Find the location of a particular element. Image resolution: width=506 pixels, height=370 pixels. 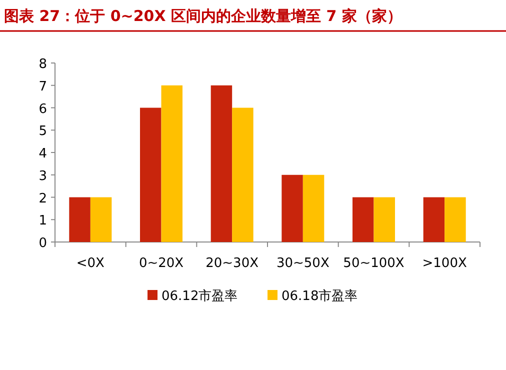

x-tick-label: >100X is located at coordinates (444, 263).